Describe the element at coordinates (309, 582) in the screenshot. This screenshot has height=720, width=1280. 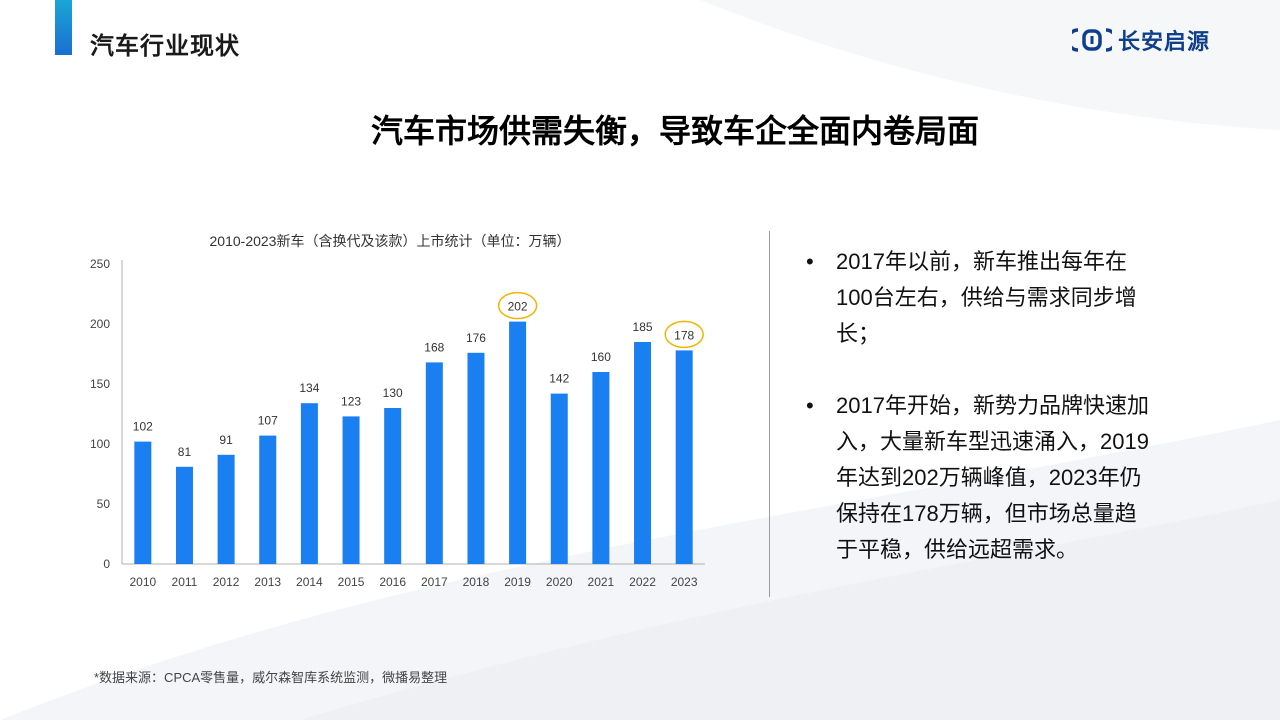
I see `x-tick-label: 2014` at that location.